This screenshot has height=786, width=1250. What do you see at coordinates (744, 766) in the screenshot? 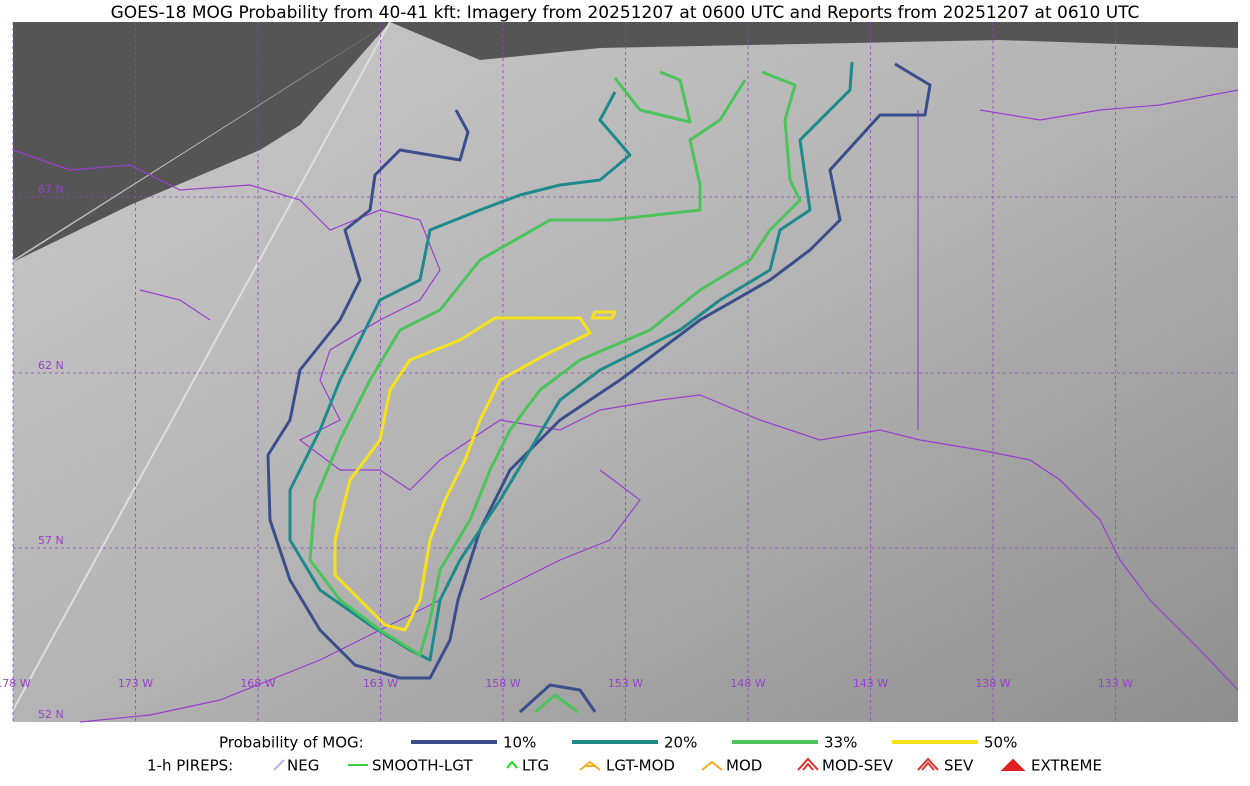
I see `legend-label: MOD` at bounding box center [744, 766].